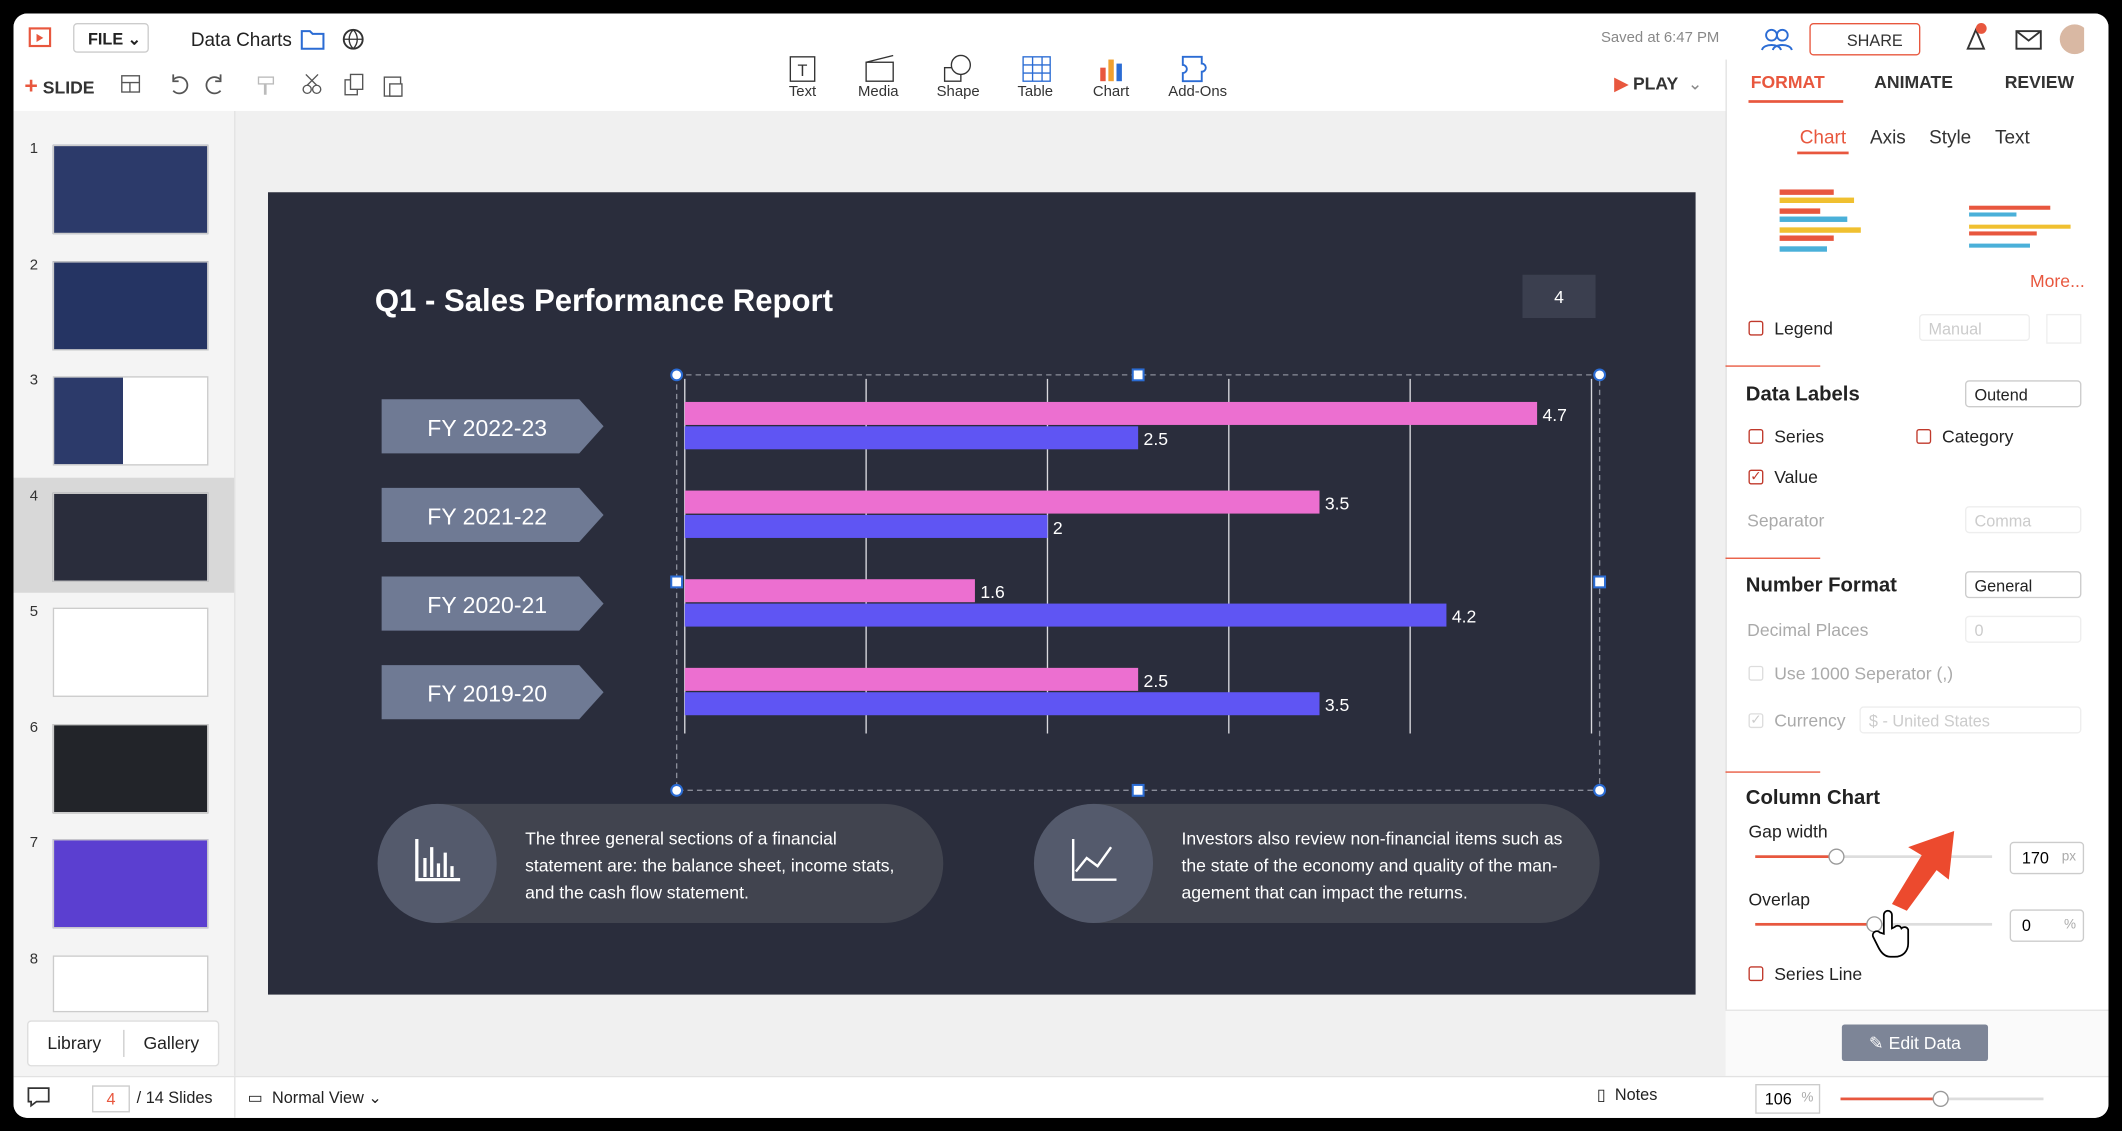  Describe the element at coordinates (1627, 1095) in the screenshot. I see `notes-button: ▯ Notes` at that location.